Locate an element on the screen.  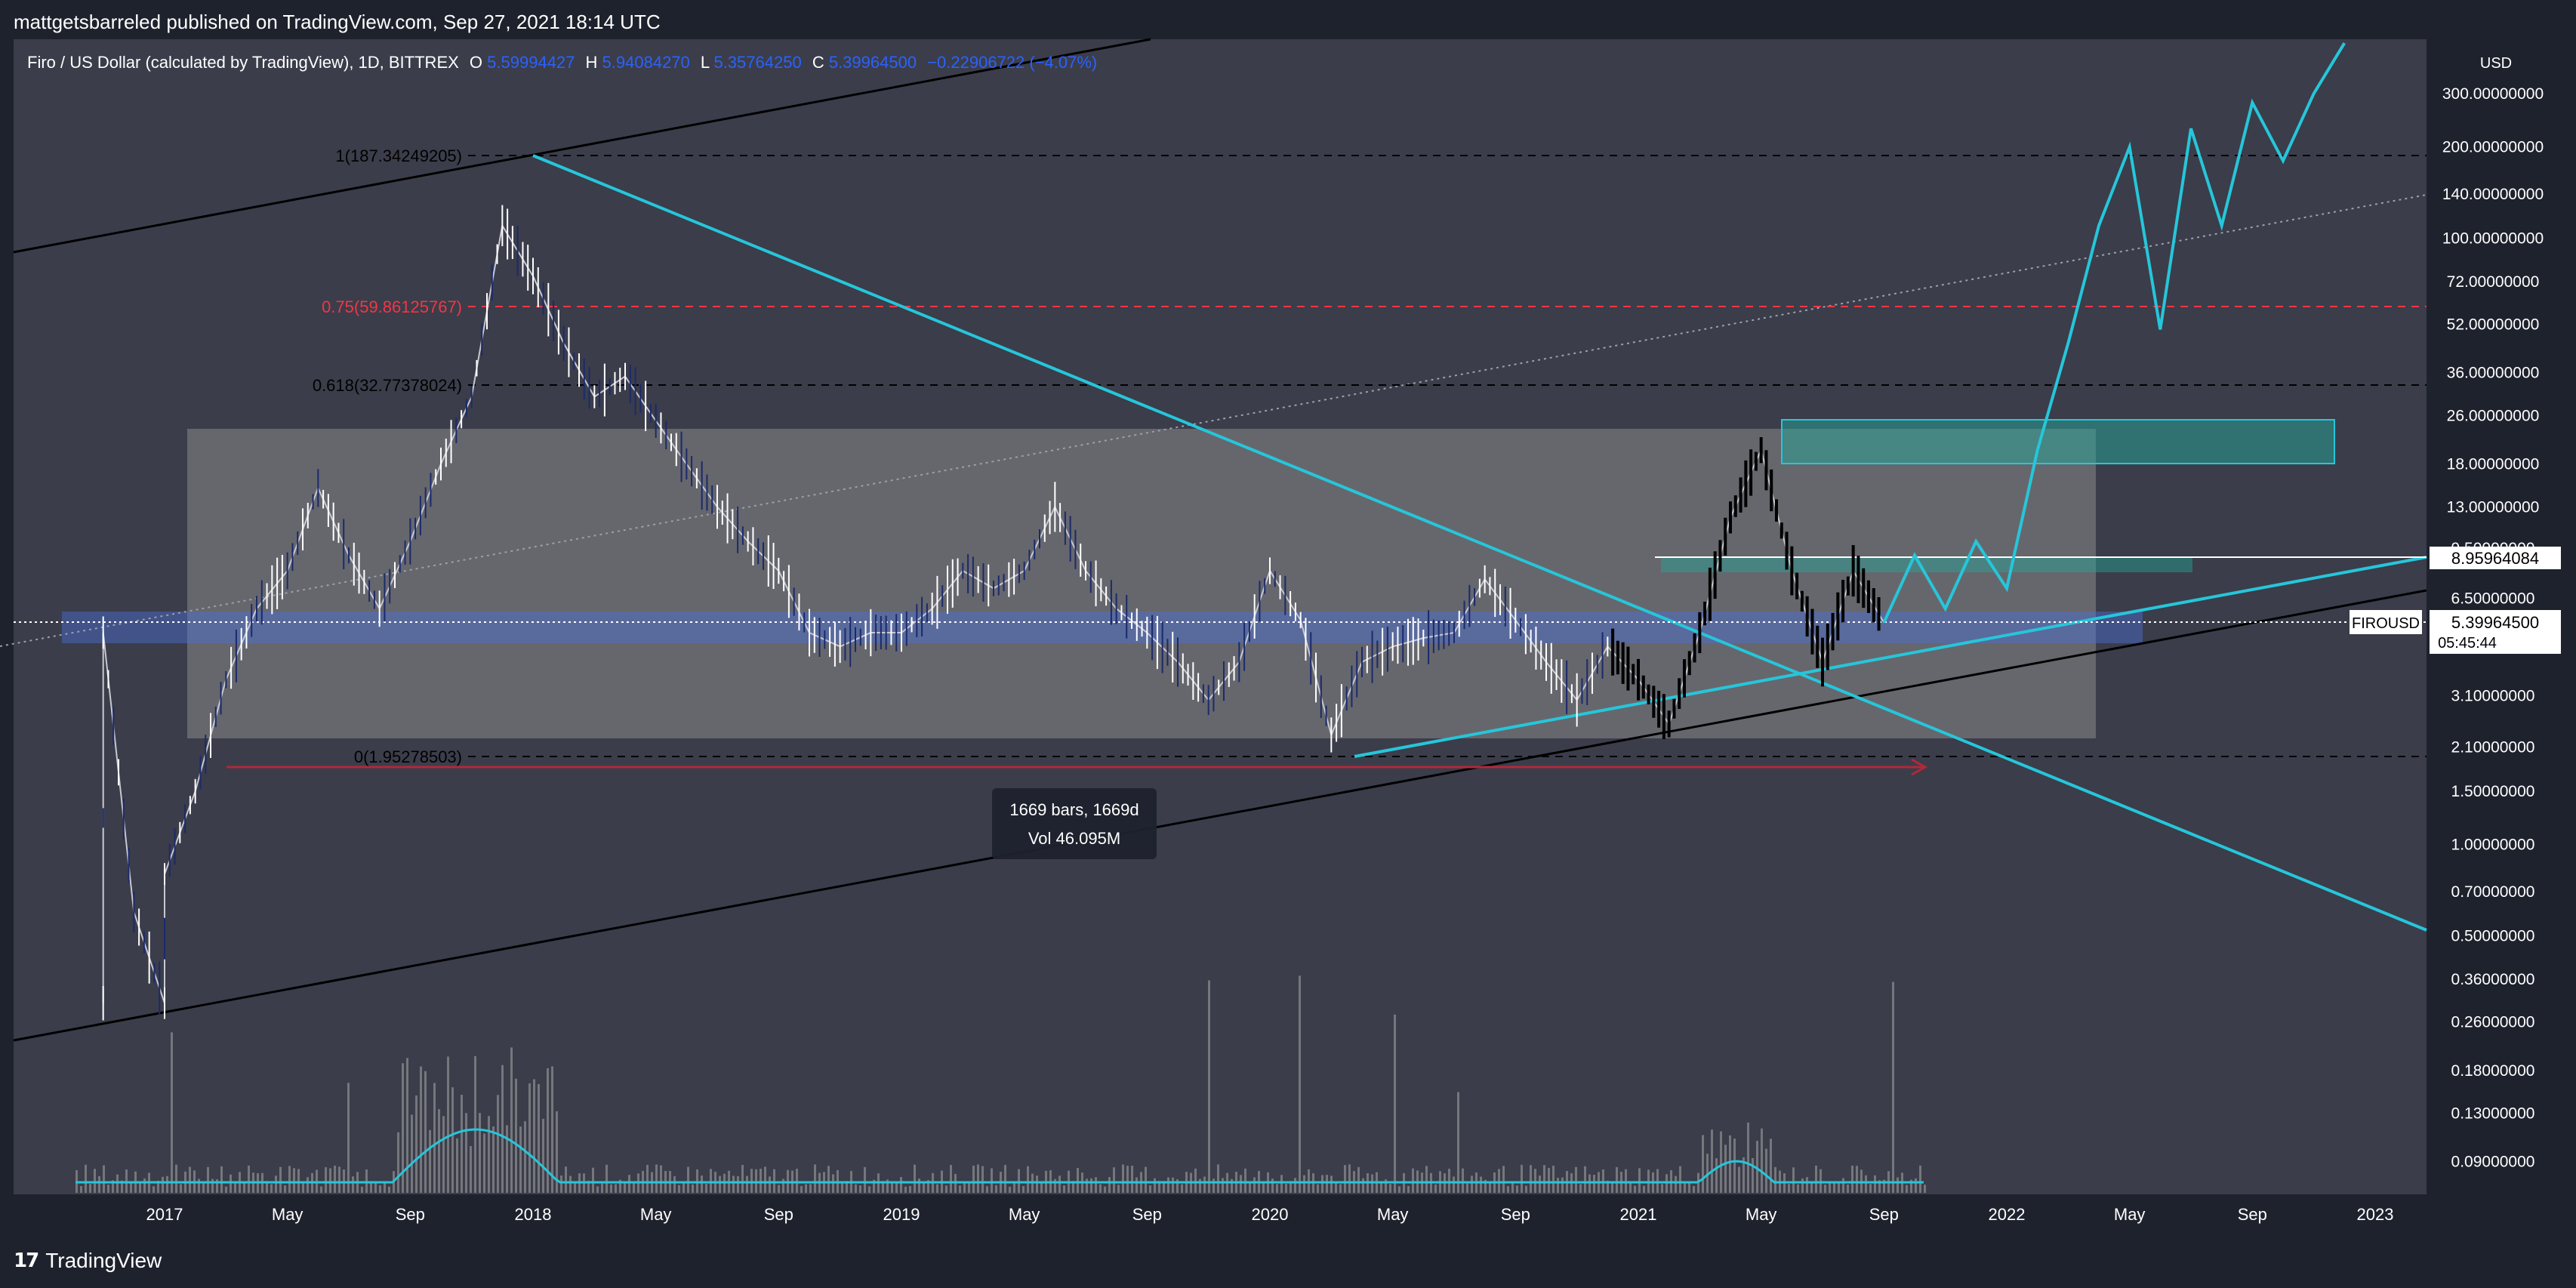
ascending-trendline is located at coordinates (1890, 657).